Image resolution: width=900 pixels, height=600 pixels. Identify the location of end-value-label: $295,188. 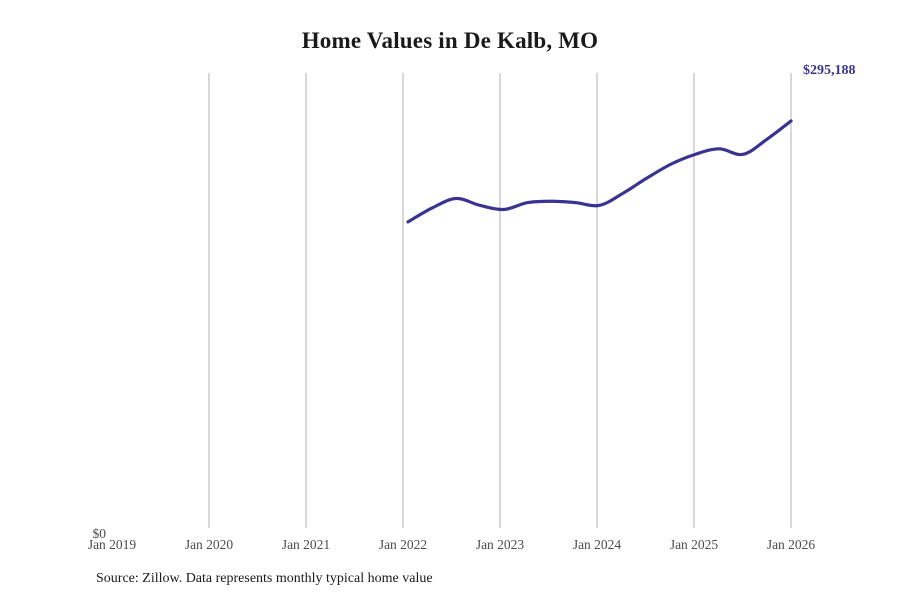
(829, 70).